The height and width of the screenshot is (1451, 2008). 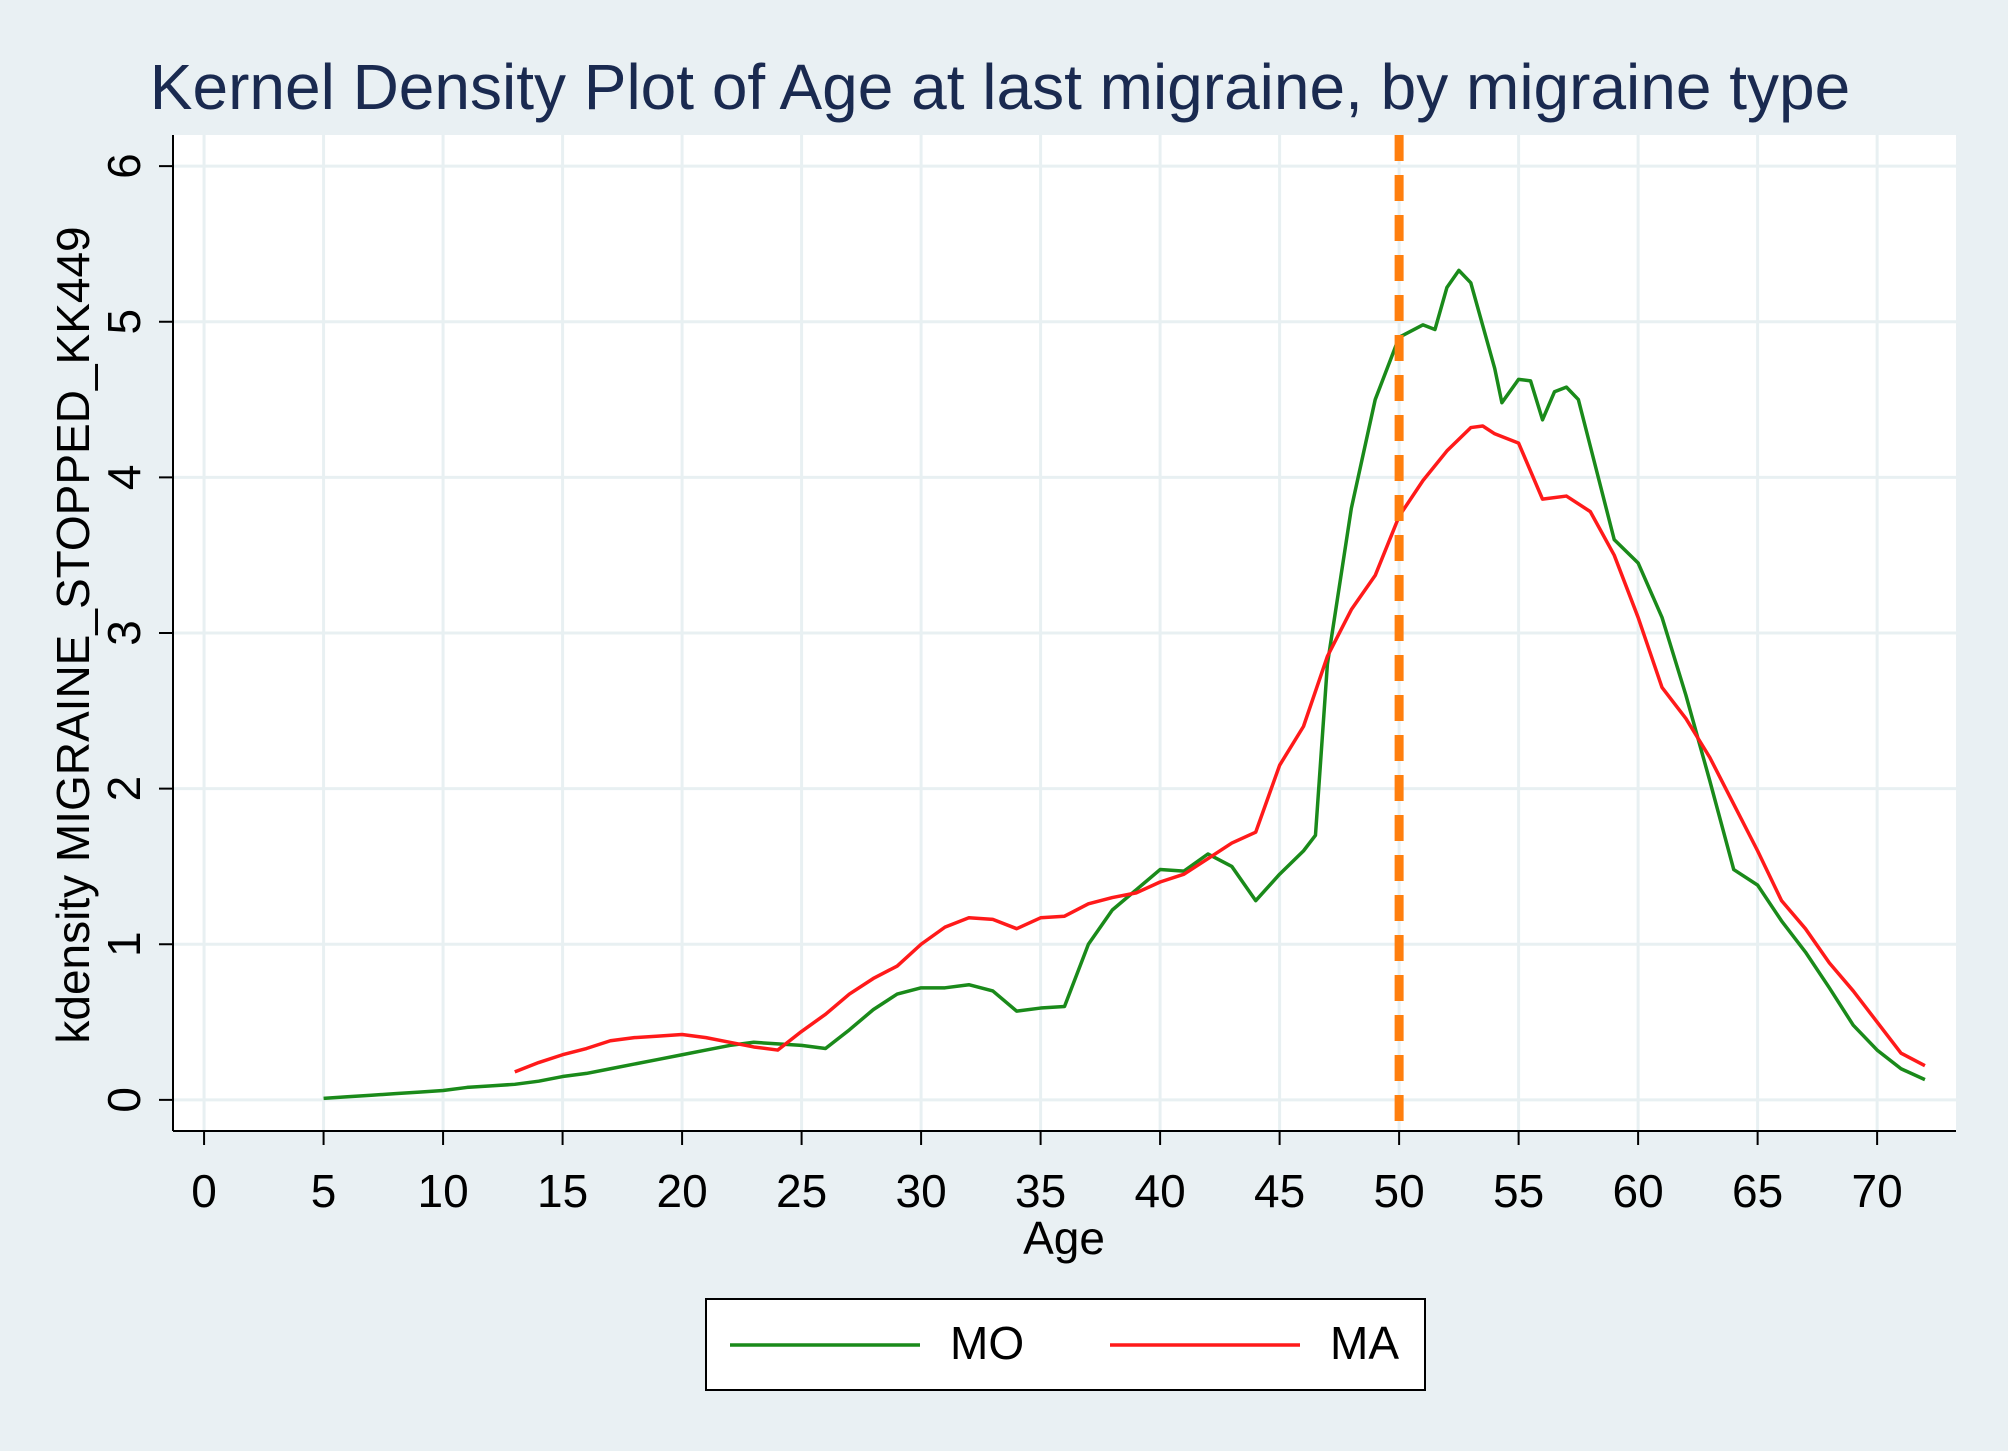 What do you see at coordinates (324, 1191) in the screenshot?
I see `x-tick-label: 5` at bounding box center [324, 1191].